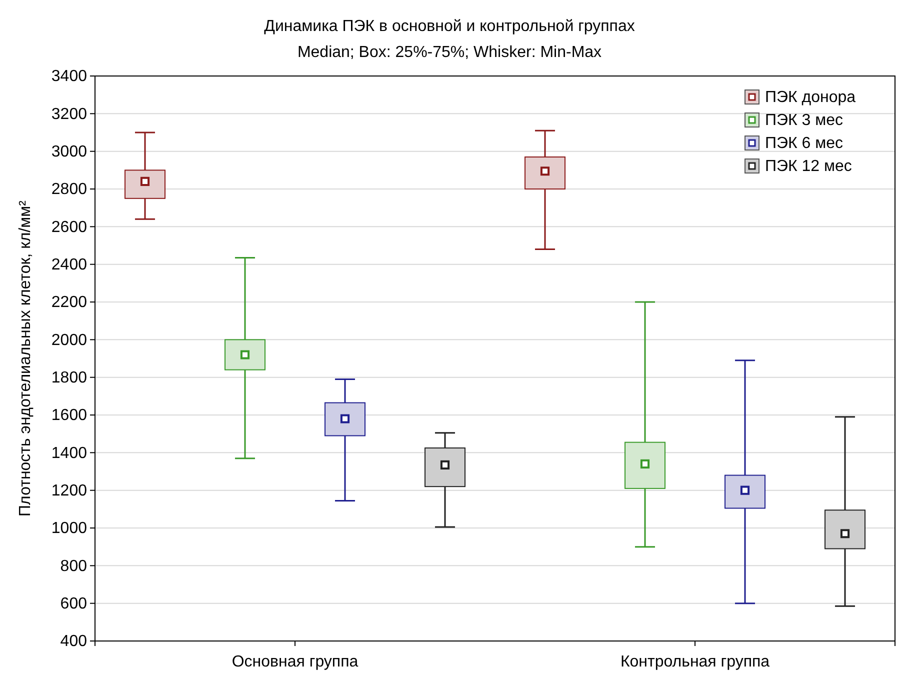 Image resolution: width=899 pixels, height=675 pixels. What do you see at coordinates (449, 52) in the screenshot?
I see `chart-subtitle: Median; Box: 25%-75%; Whisker: Min-Max` at bounding box center [449, 52].